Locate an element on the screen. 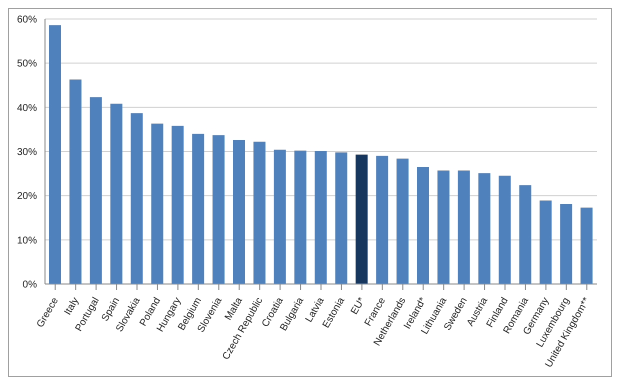  y-tick-label: 50% is located at coordinates (27, 64).